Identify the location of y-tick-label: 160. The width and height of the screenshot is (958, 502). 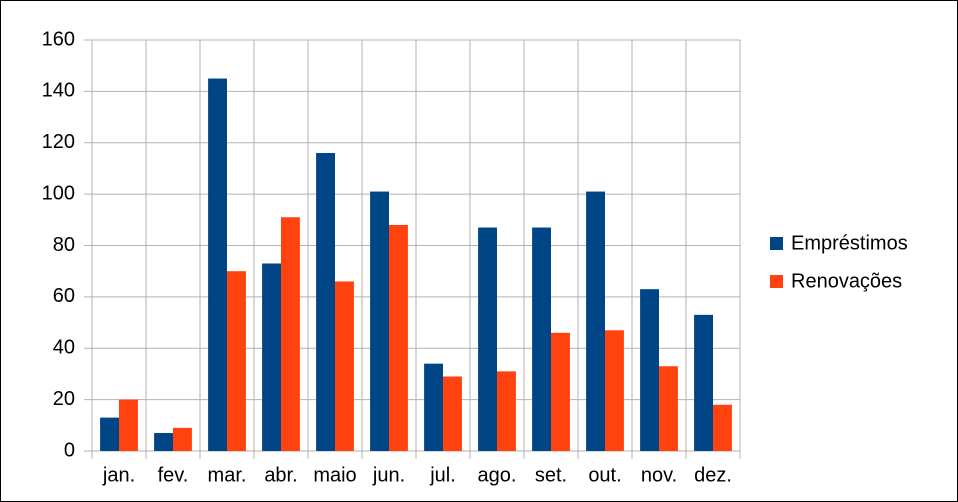
(58, 39).